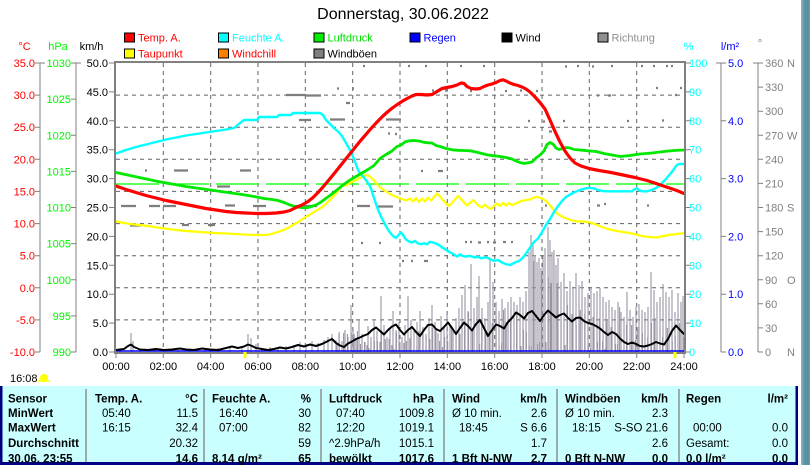  I want to click on svg-text: Richtung, so click(633, 39).